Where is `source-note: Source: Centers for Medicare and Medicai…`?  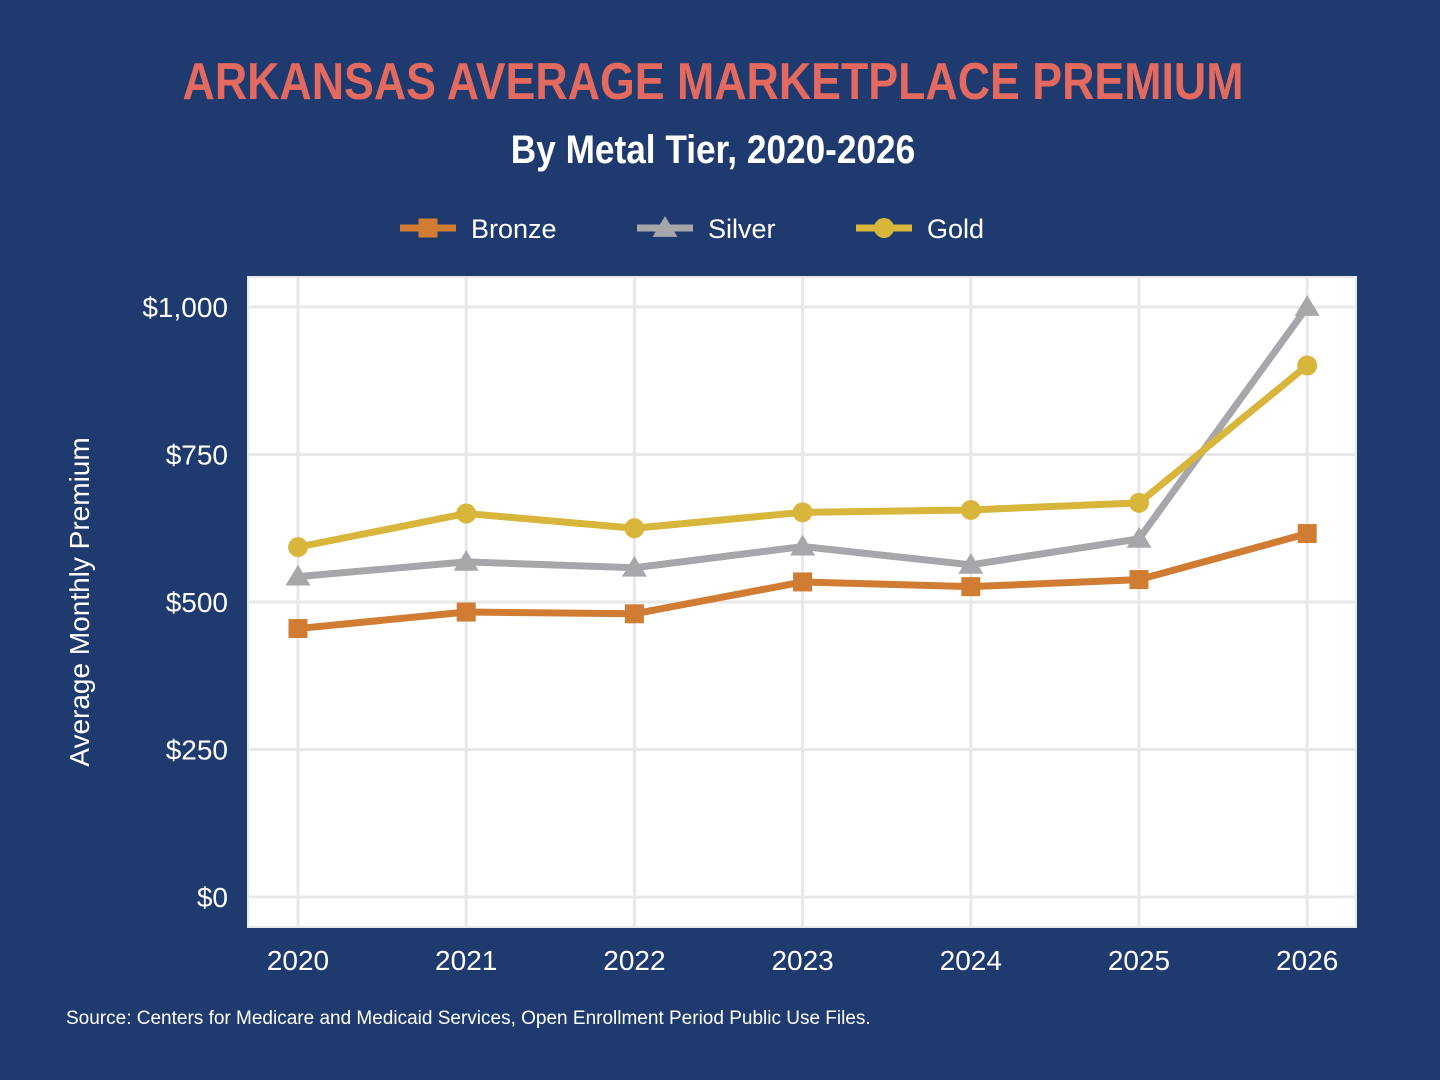
source-note: Source: Centers for Medicare and Medicai… is located at coordinates (468, 1018).